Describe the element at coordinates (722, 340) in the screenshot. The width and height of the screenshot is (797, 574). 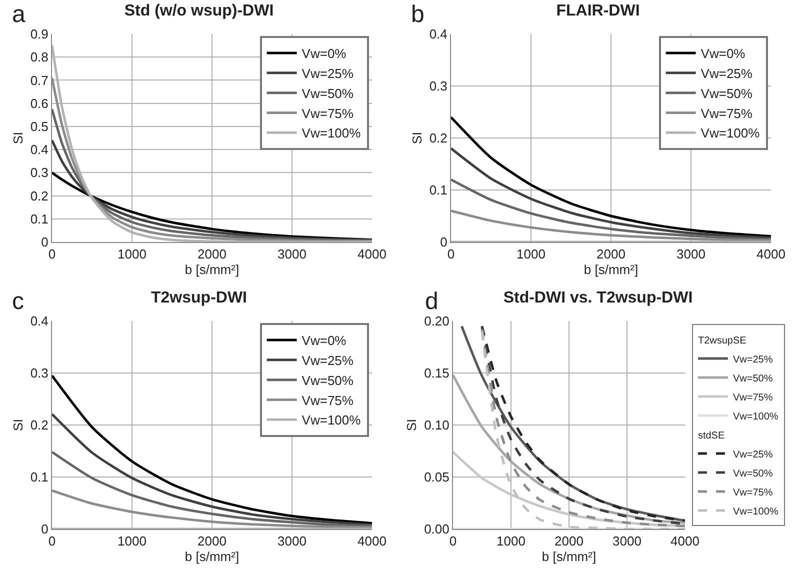
I see `text: T2wsupSE` at that location.